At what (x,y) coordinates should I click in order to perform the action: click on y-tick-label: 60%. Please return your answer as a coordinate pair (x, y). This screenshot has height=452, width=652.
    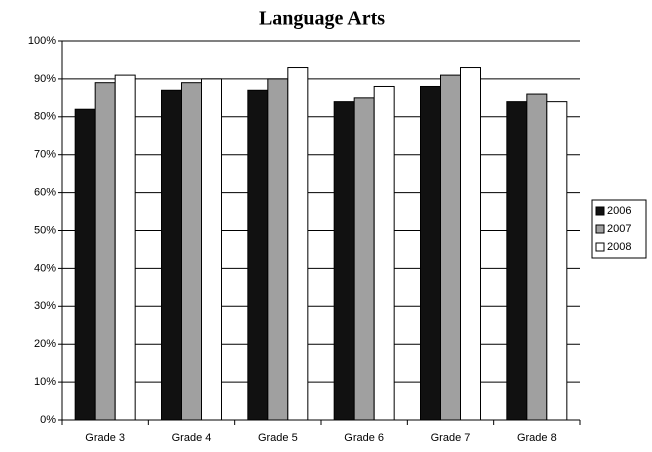
    Looking at the image, I should click on (45, 193).